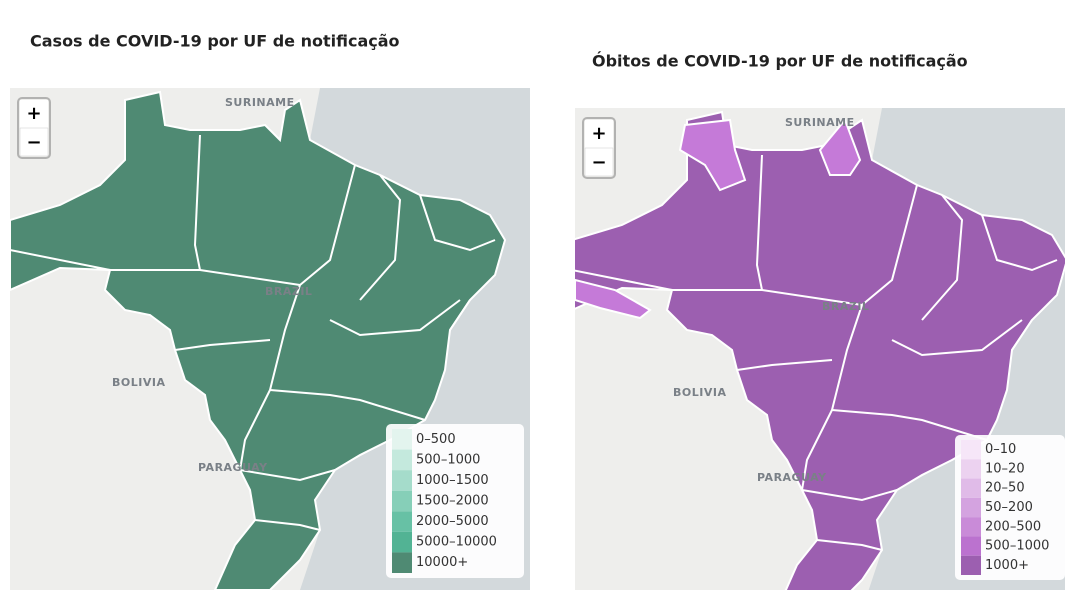 This screenshot has width=1065, height=593. Describe the element at coordinates (436, 439) in the screenshot. I see `legend-label: 0–500` at that location.